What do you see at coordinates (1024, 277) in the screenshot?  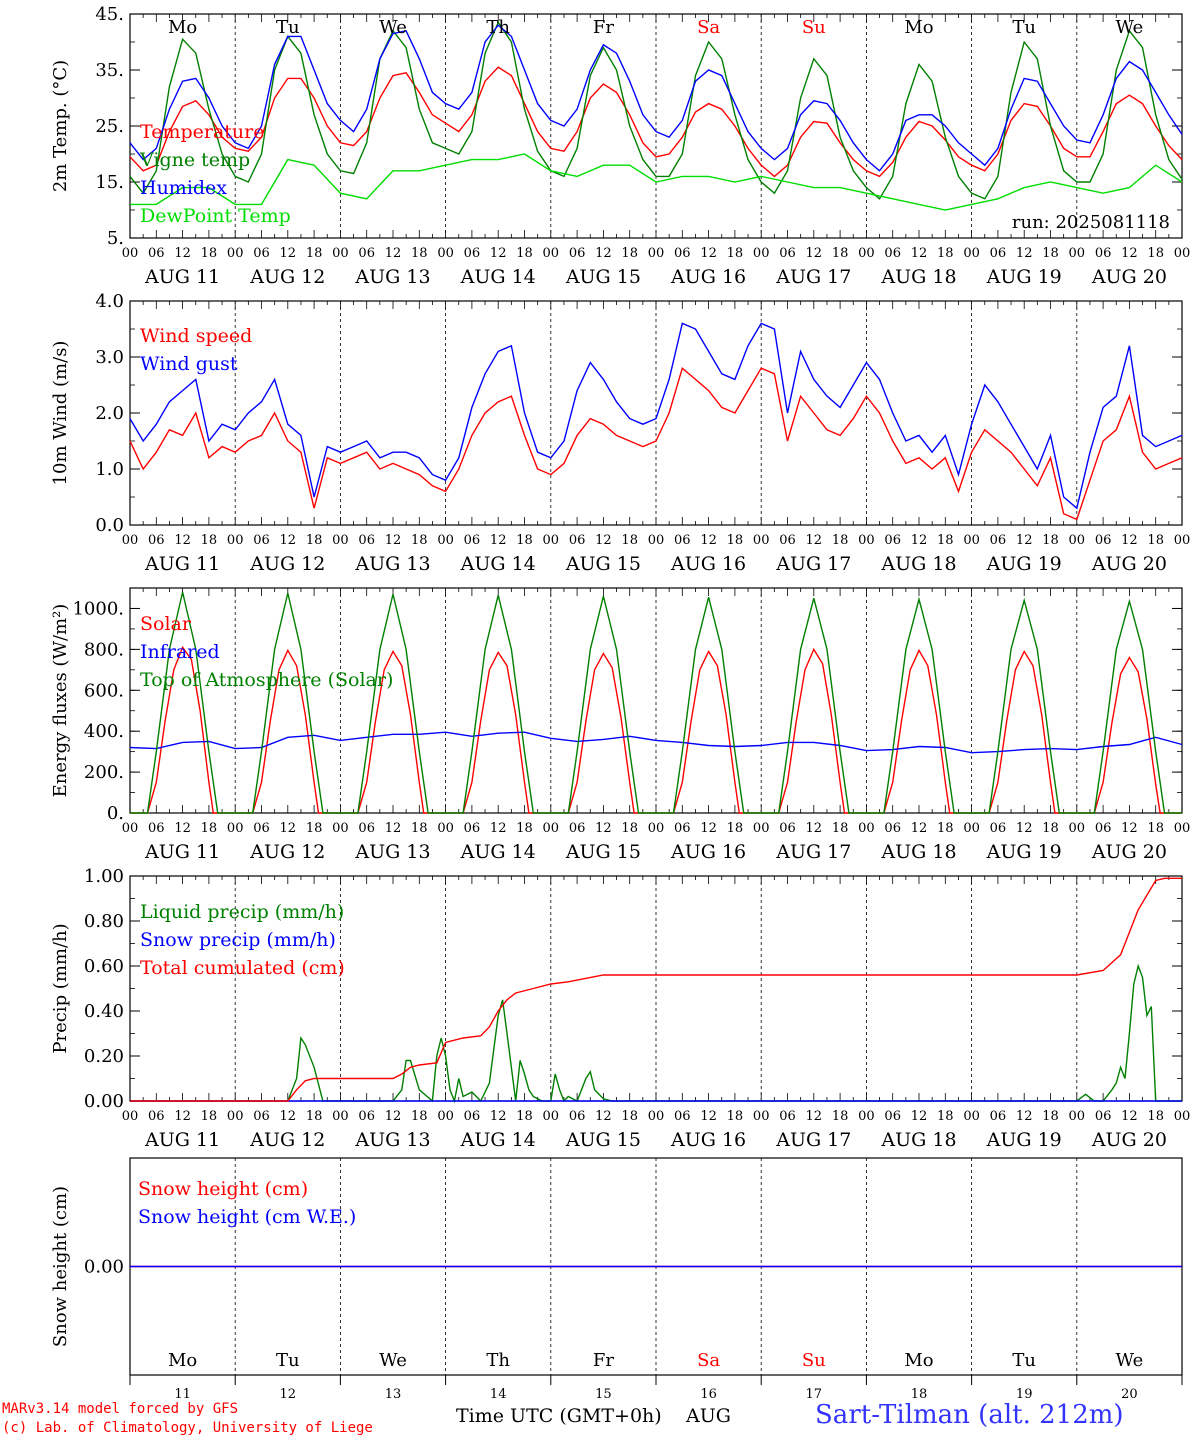 I see `date-label: AUG 19` at bounding box center [1024, 277].